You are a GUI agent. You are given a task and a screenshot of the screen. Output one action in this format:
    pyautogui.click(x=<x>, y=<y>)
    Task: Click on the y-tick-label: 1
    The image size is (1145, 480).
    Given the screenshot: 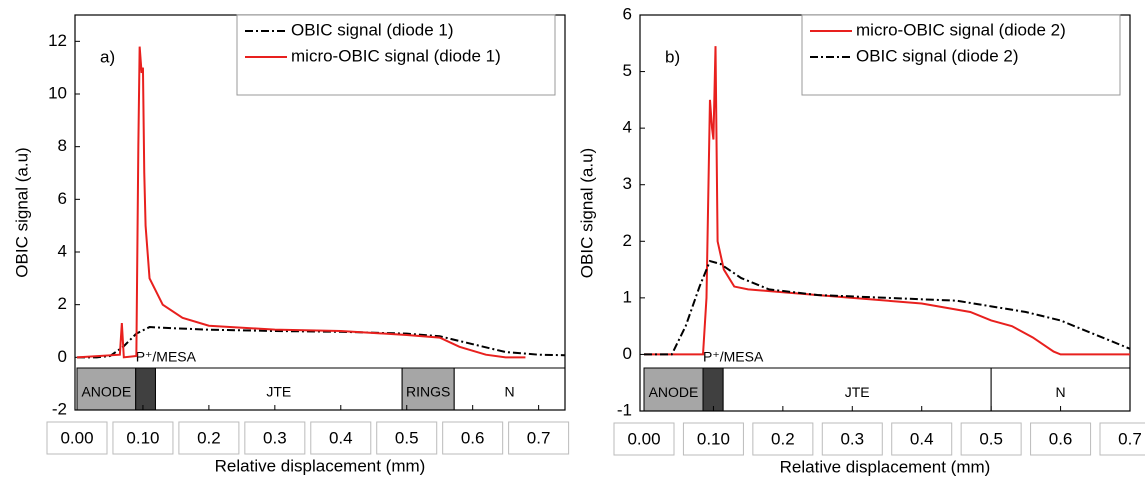 What is the action you would take?
    pyautogui.click(x=627, y=296)
    